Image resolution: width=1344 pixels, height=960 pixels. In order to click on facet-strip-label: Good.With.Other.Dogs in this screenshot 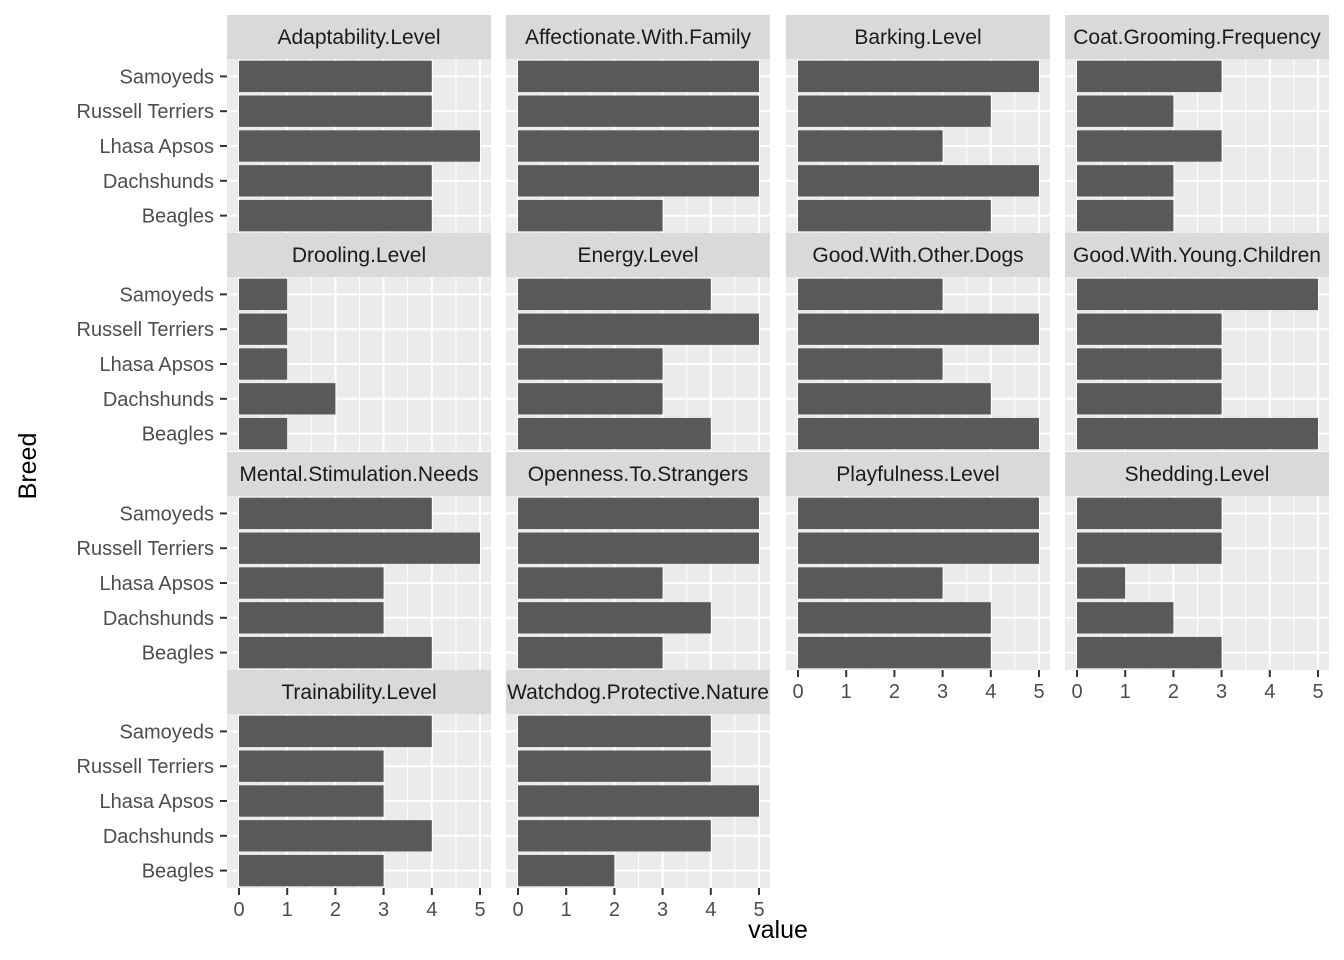, I will do `click(917, 255)`.